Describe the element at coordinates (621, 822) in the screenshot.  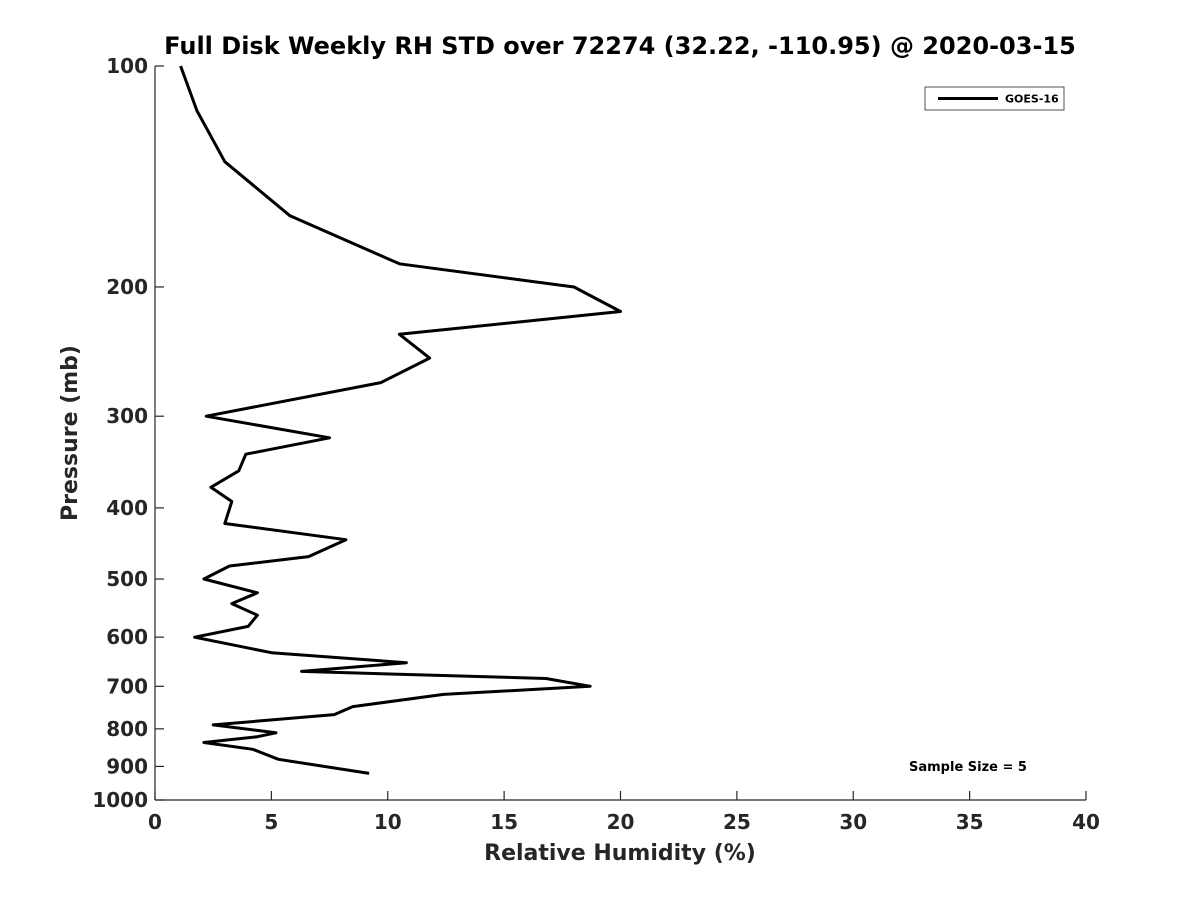
I see `x-tick-label: 20` at that location.